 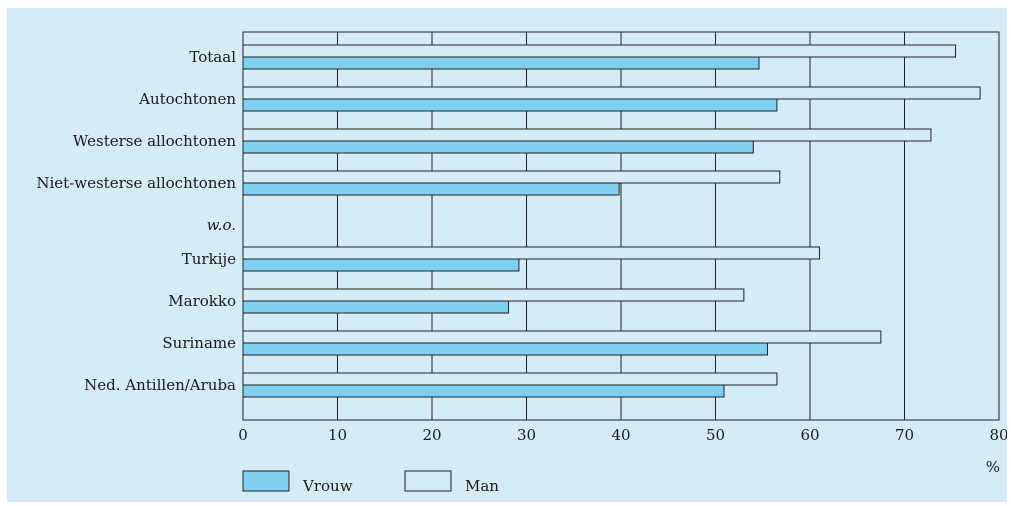 What do you see at coordinates (904, 435) in the screenshot?
I see `x-tick-70: 70` at bounding box center [904, 435].